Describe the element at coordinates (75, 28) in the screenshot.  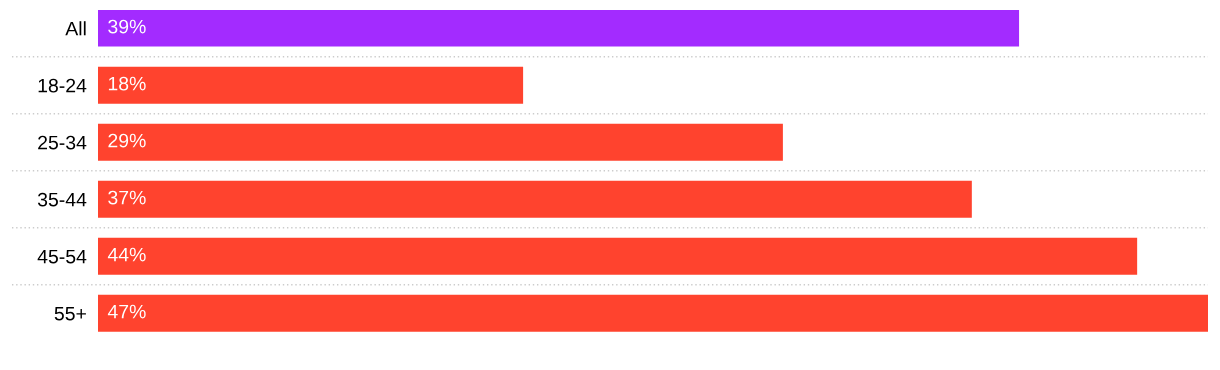
I see `y-tick-label: All` at that location.